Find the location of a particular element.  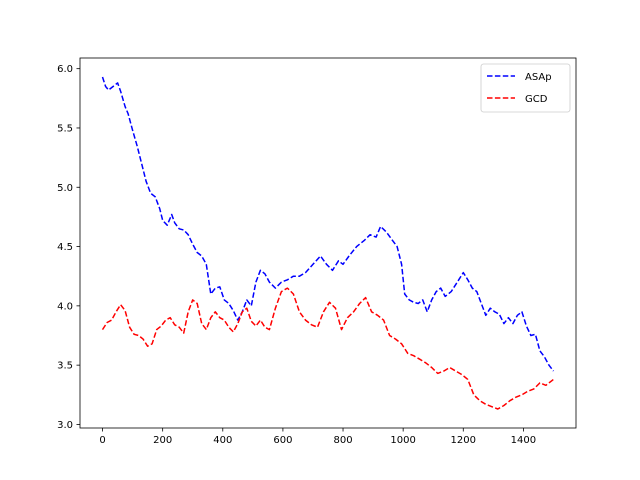

x-axis: 0 200 400 600 800 1000 1200 1400 is located at coordinates (317, 437).